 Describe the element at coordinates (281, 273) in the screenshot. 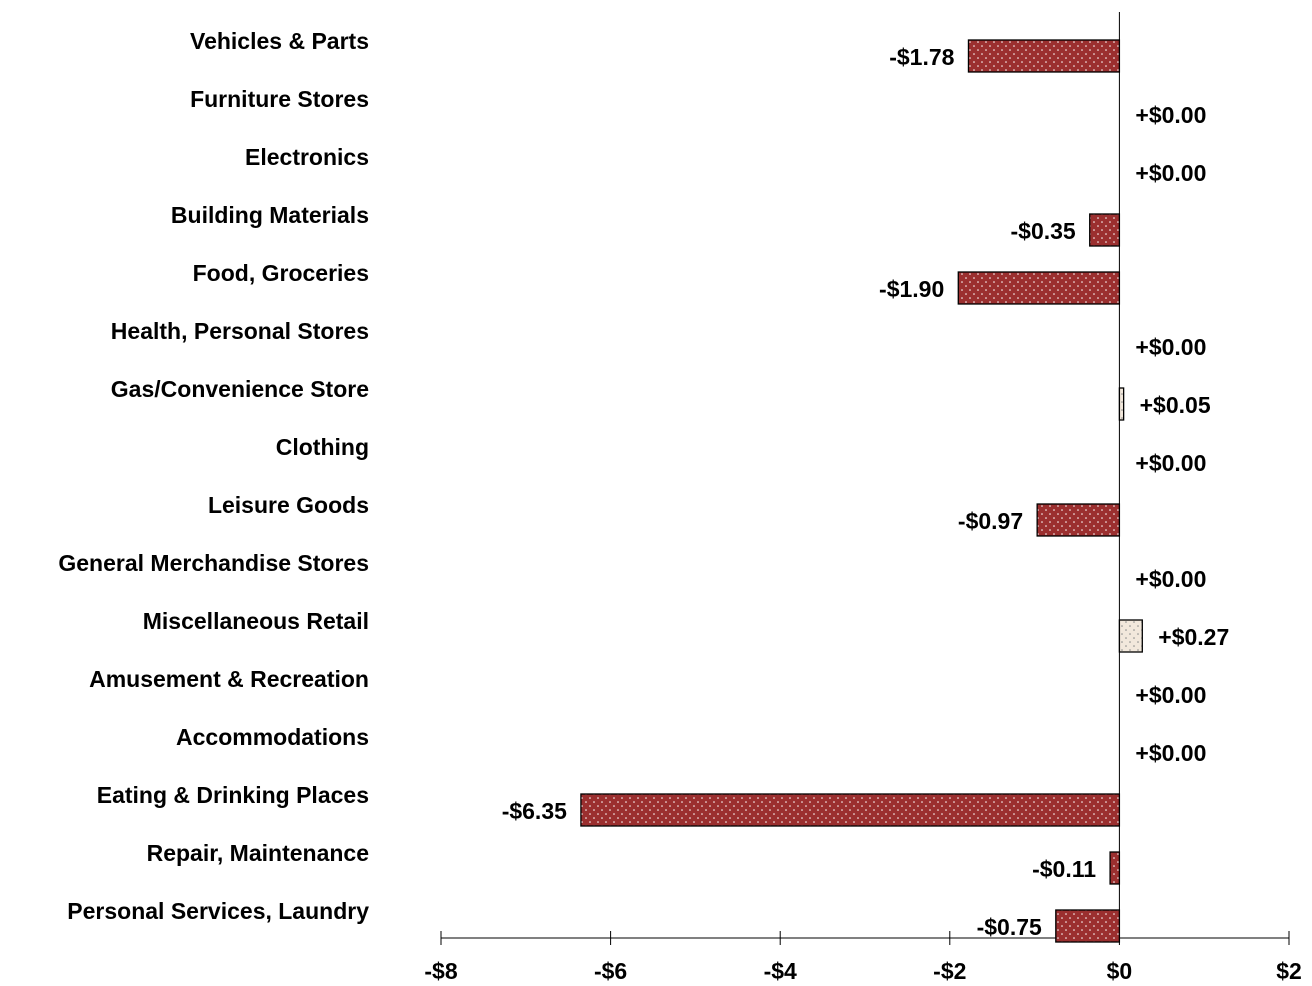

I see `category-label: Food, Groceries` at that location.